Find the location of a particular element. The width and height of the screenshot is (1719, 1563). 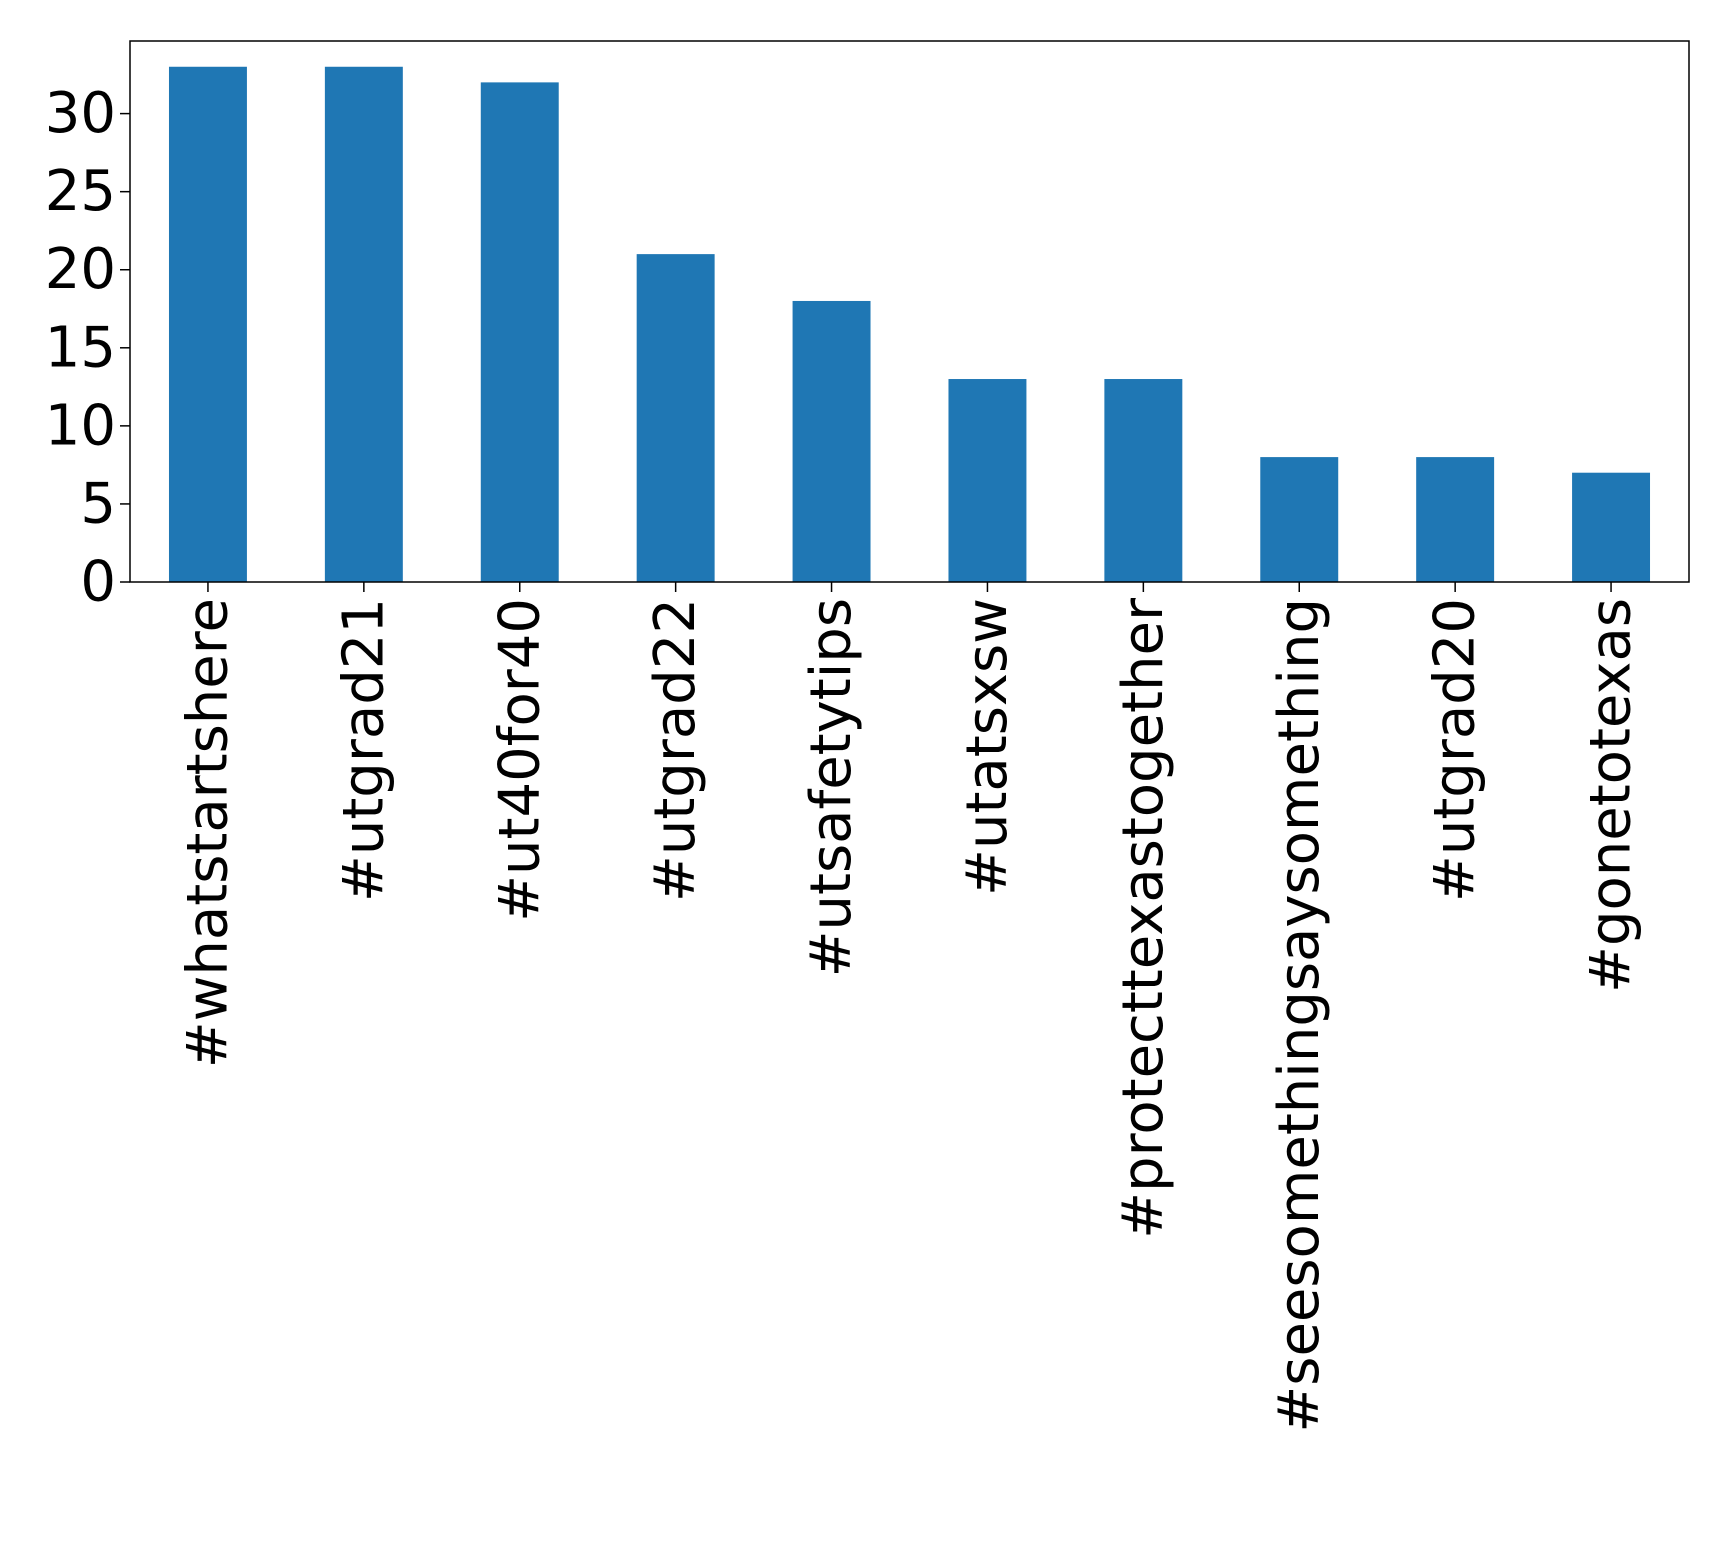

x-tick-label-1: #utgrad21 is located at coordinates (363, 750).